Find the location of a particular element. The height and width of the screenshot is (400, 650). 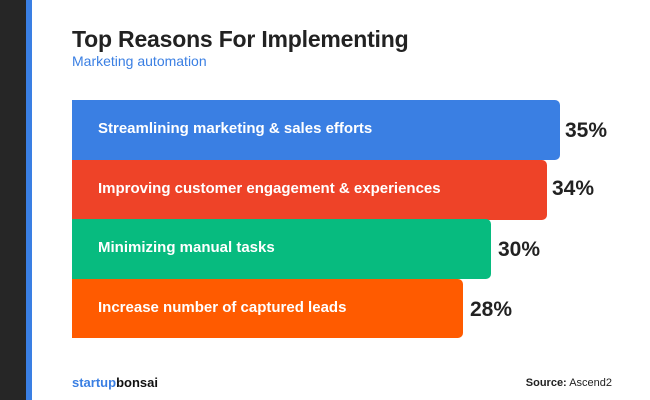

bar-4: Increase number of captured leads is located at coordinates (267, 308).